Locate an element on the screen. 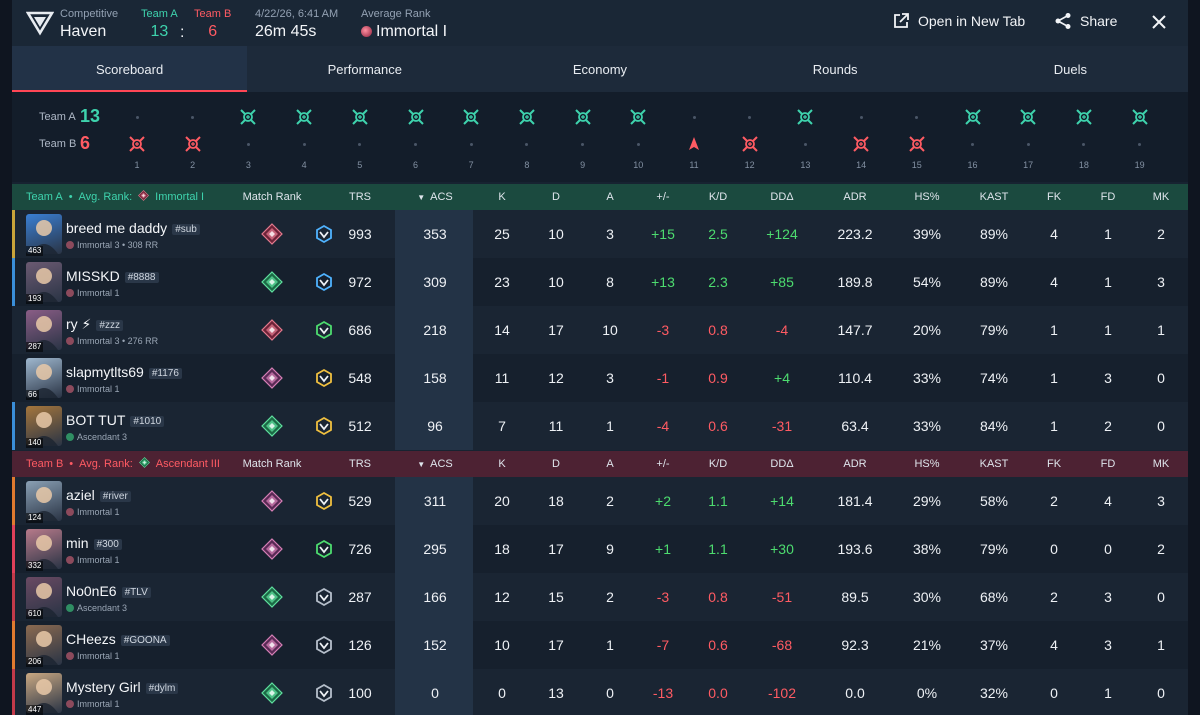  tab-scoreboard: Scoreboard is located at coordinates (130, 69).